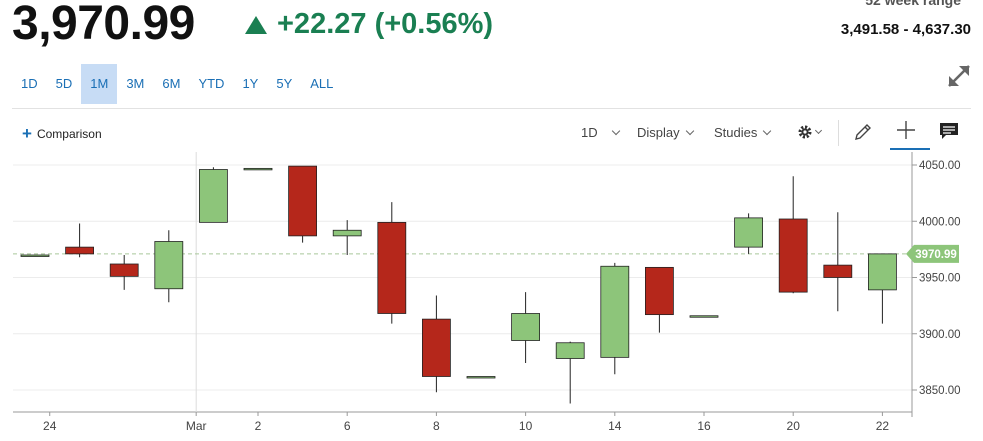  Describe the element at coordinates (600, 132) in the screenshot. I see `interval-dropdown: 1D` at that location.